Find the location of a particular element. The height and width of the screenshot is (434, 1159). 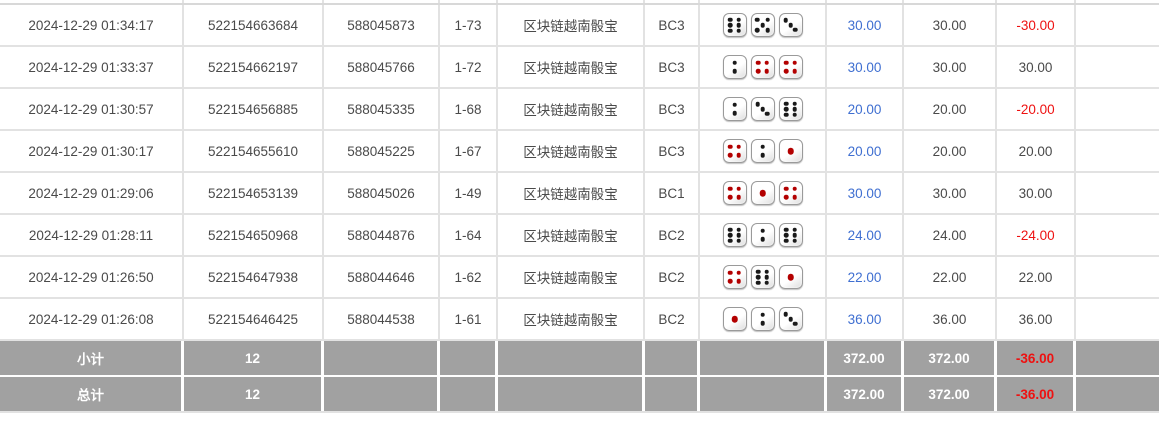

cell-bet-amount: 36.00 is located at coordinates (865, 319).